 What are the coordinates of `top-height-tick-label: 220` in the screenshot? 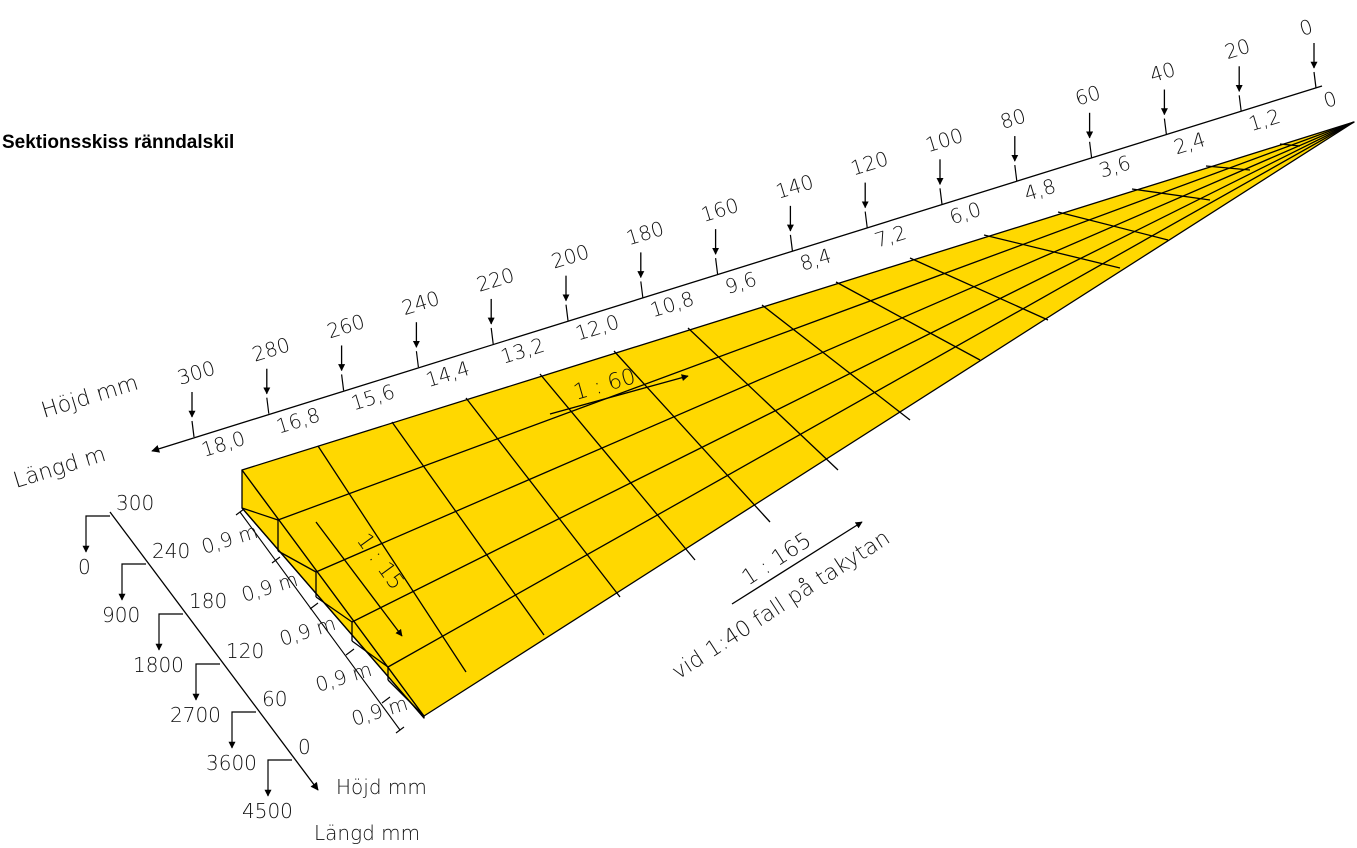 It's located at (496, 280).